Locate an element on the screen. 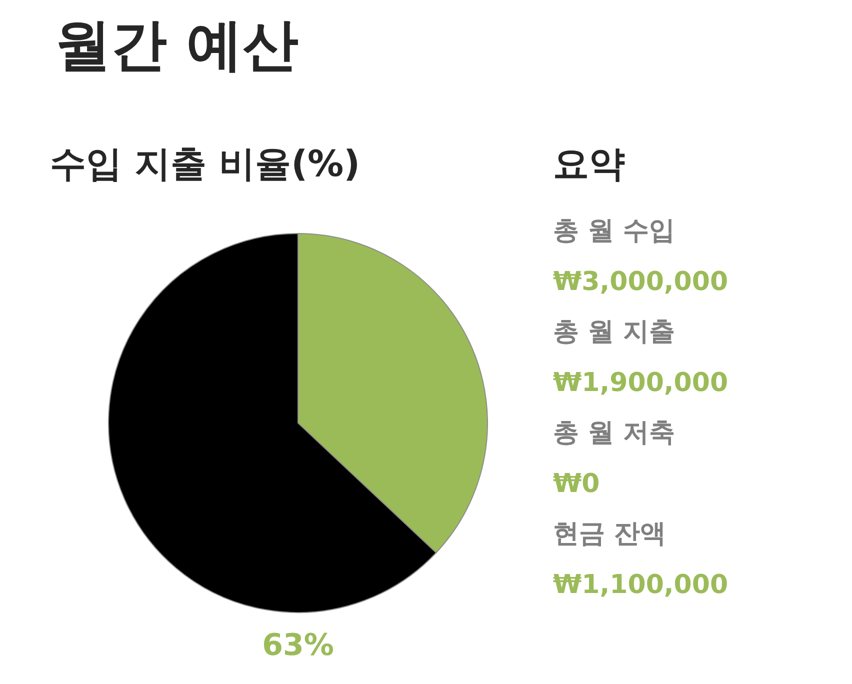  text: ₩3,000,000 is located at coordinates (640, 282).